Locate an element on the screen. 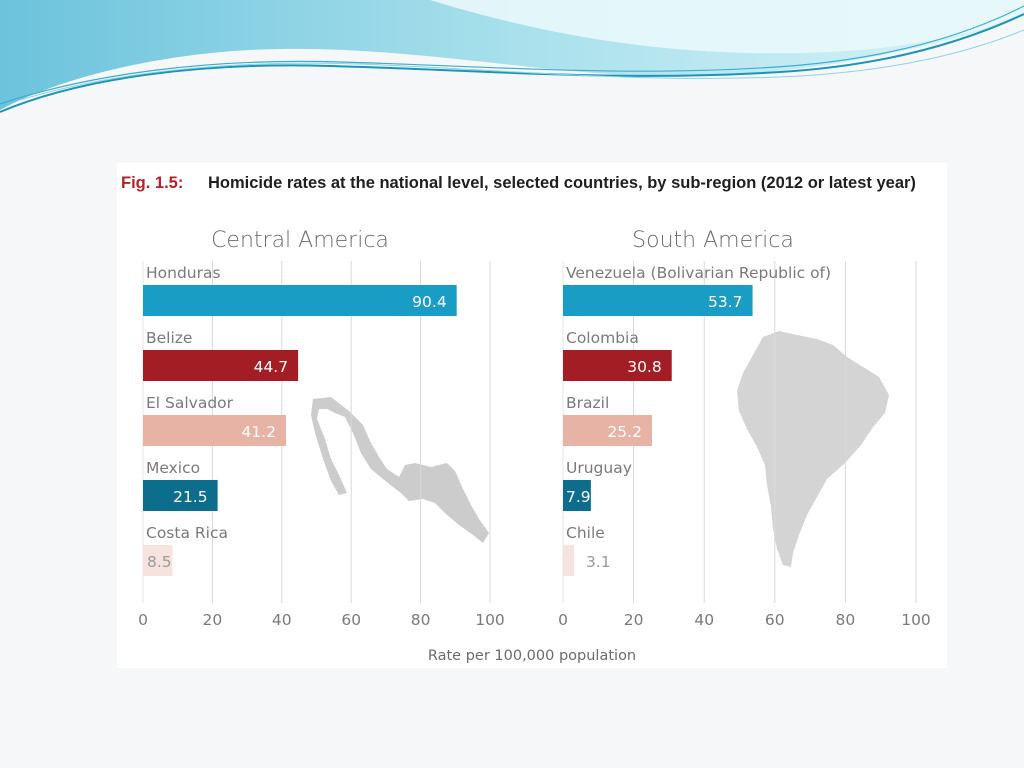  panel-2-title: South America is located at coordinates (713, 240).